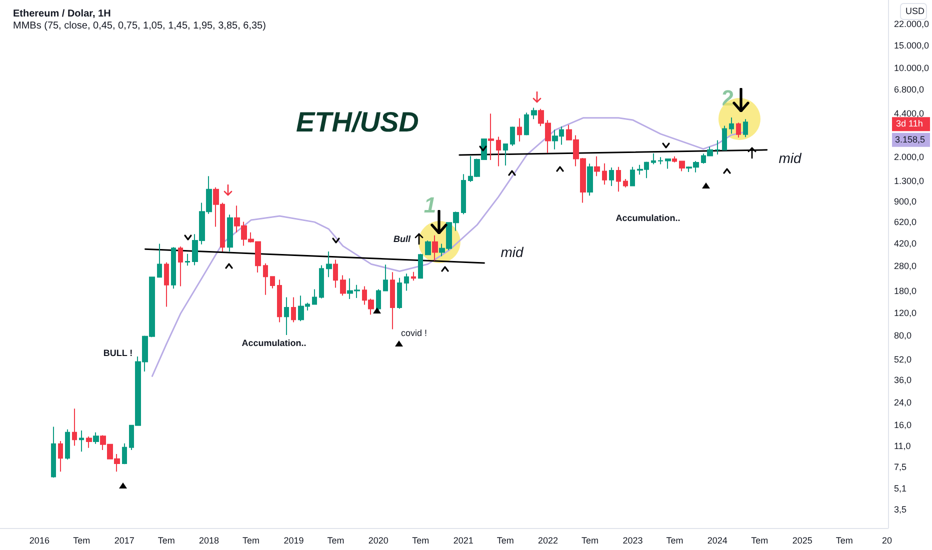  I want to click on y-tick-label: 180,0, so click(905, 291).